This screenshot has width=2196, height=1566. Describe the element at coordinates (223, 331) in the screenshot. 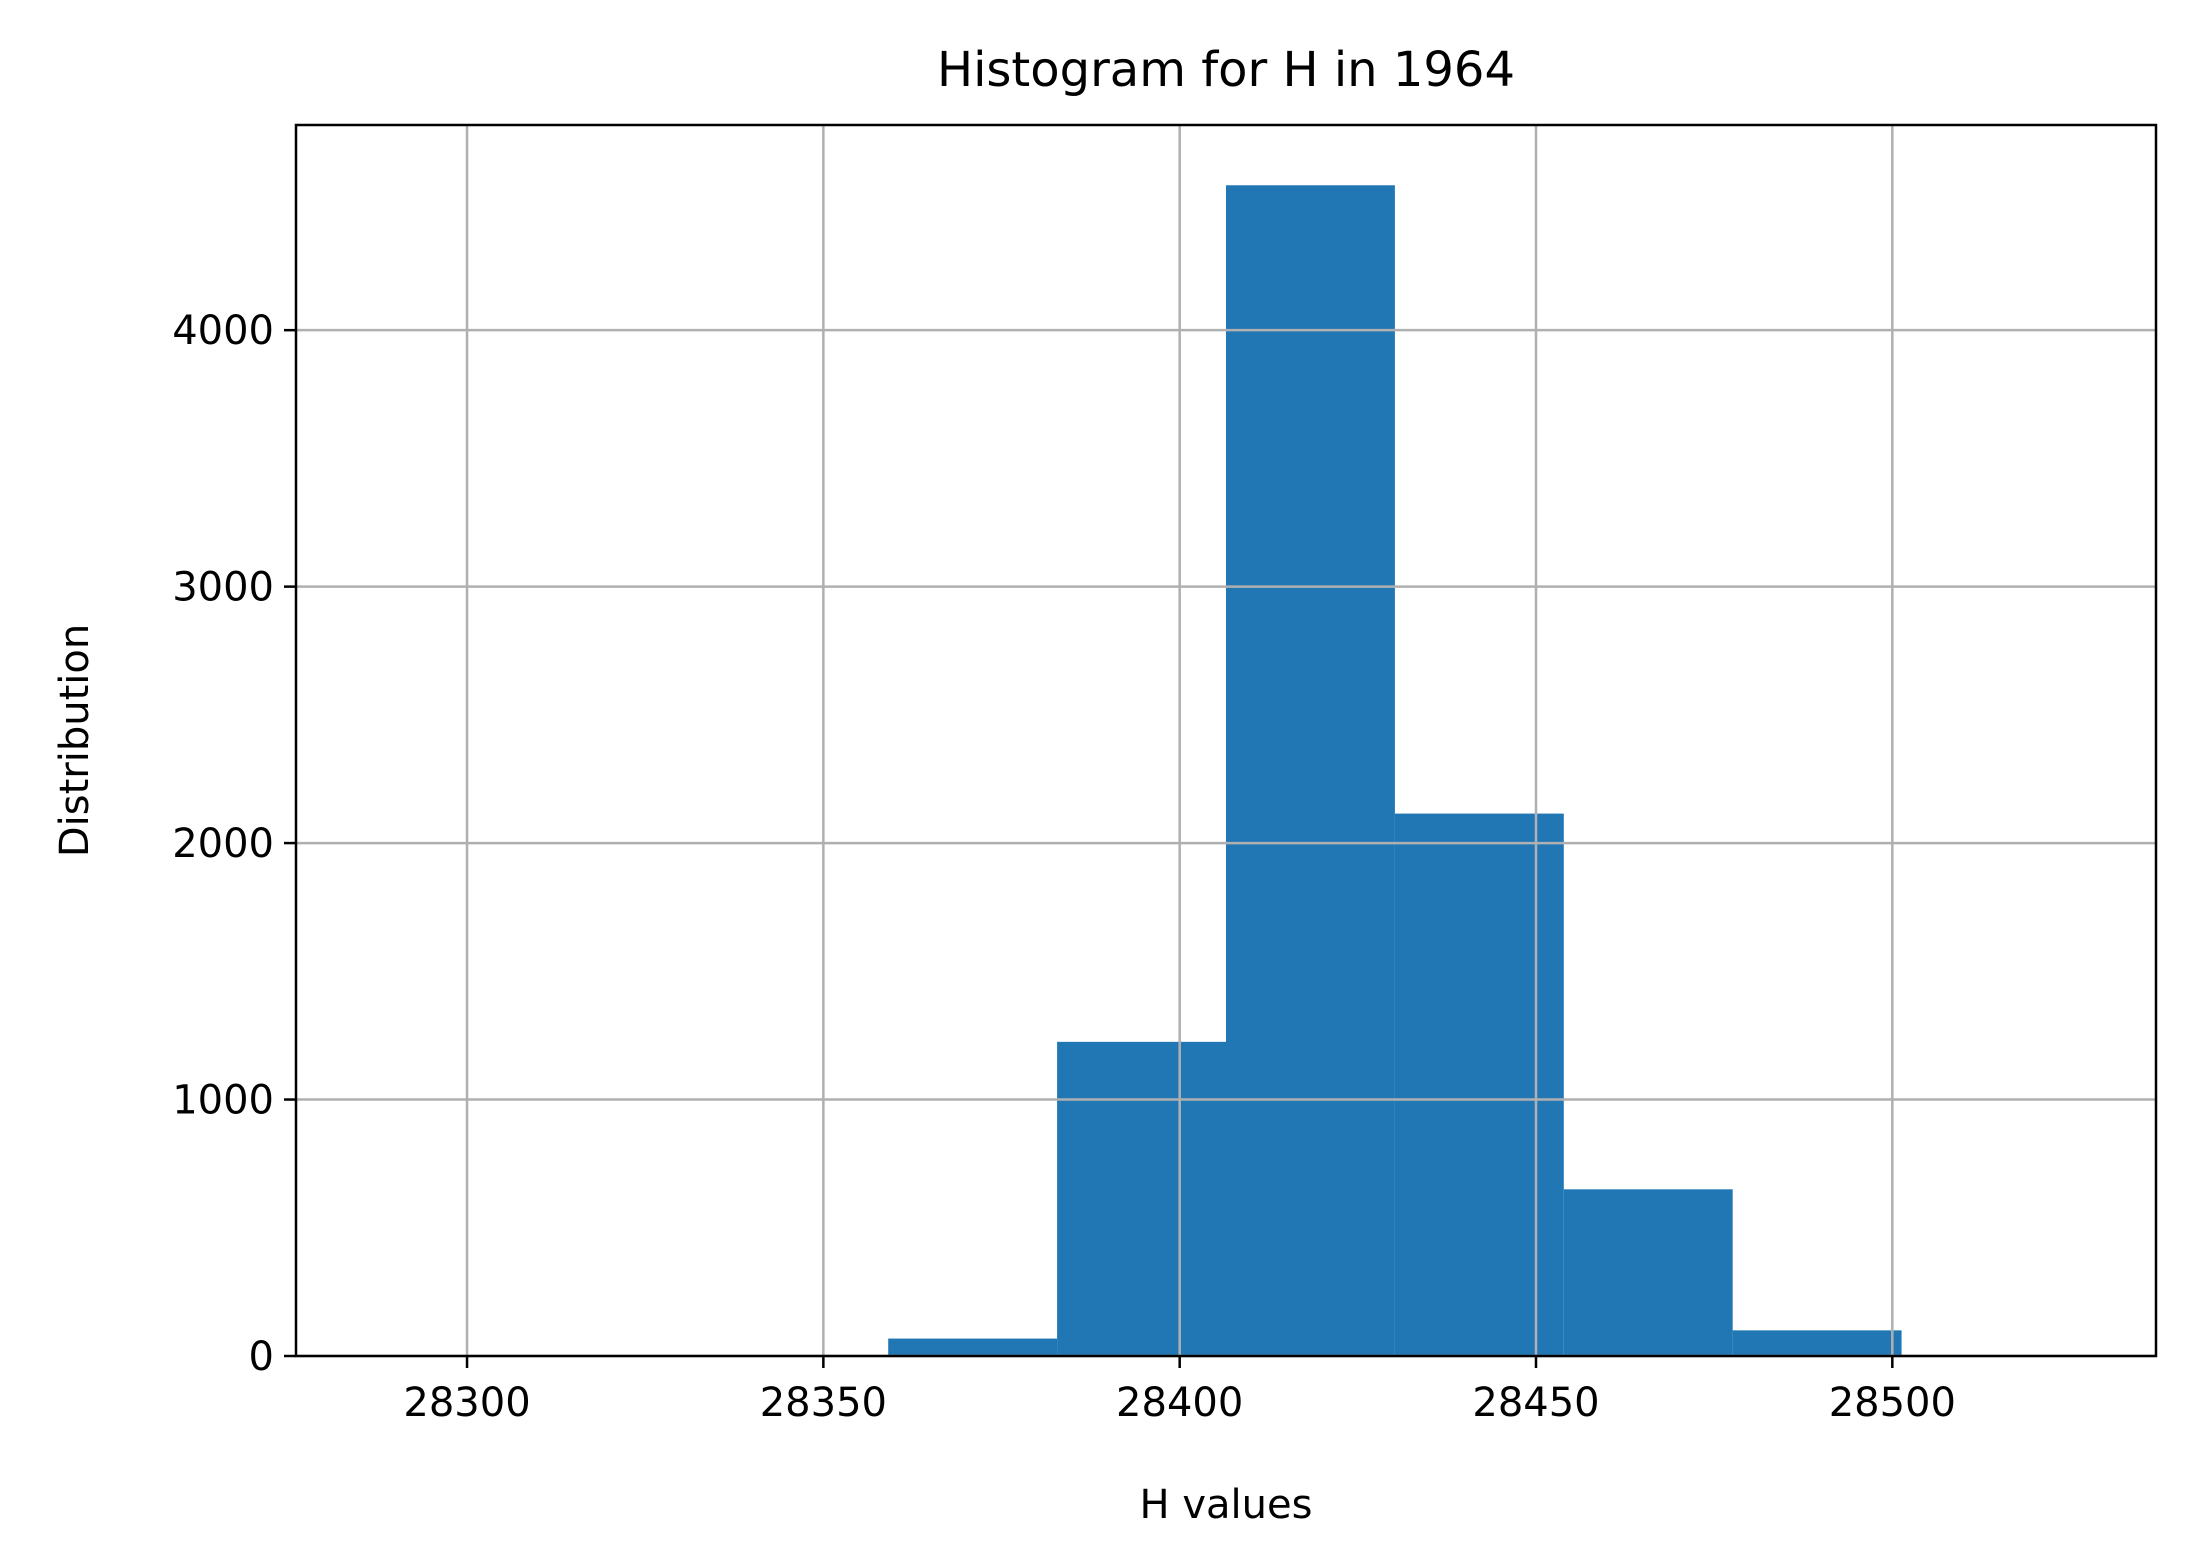

I see `y-tick-label: 4000` at that location.